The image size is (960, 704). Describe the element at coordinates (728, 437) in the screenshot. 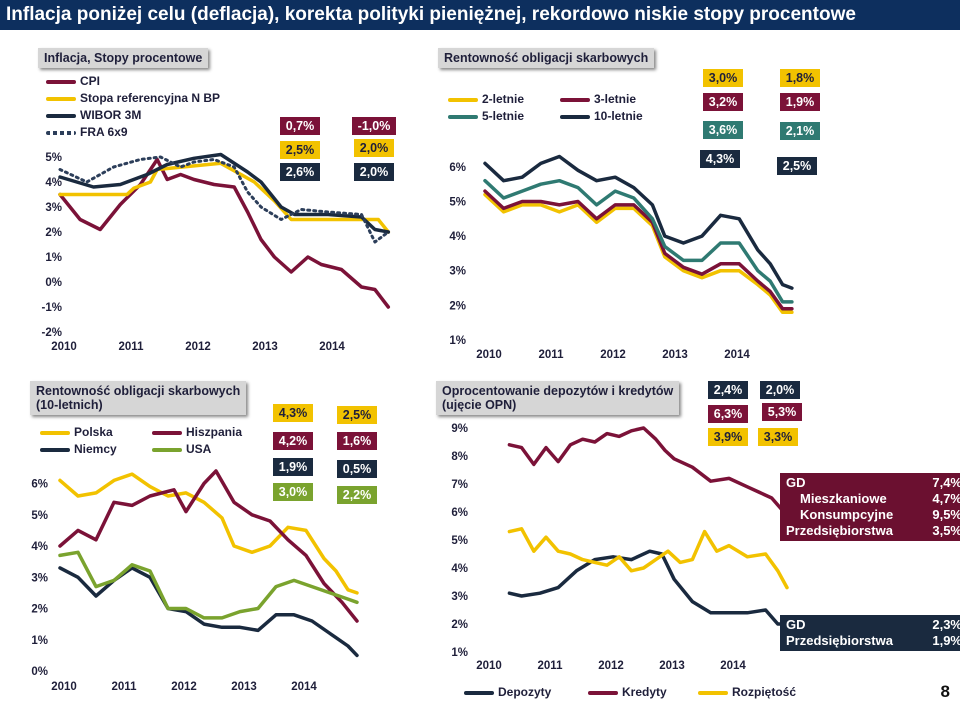

I see `badge-deposits-4: 3,9%` at that location.